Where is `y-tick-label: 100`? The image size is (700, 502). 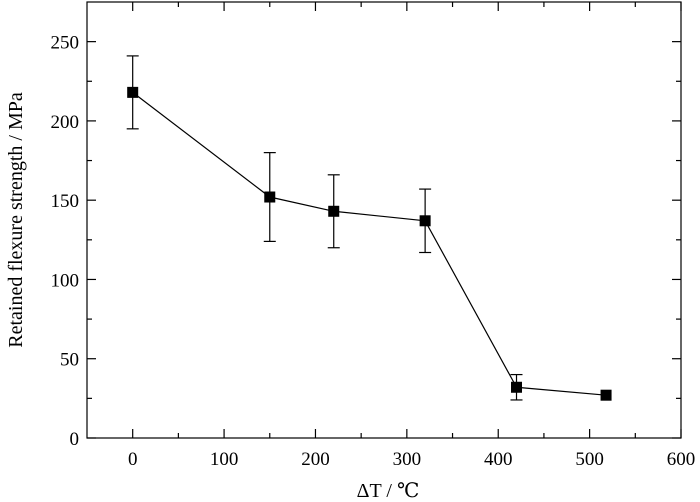
y-tick-label: 100 is located at coordinates (65, 280).